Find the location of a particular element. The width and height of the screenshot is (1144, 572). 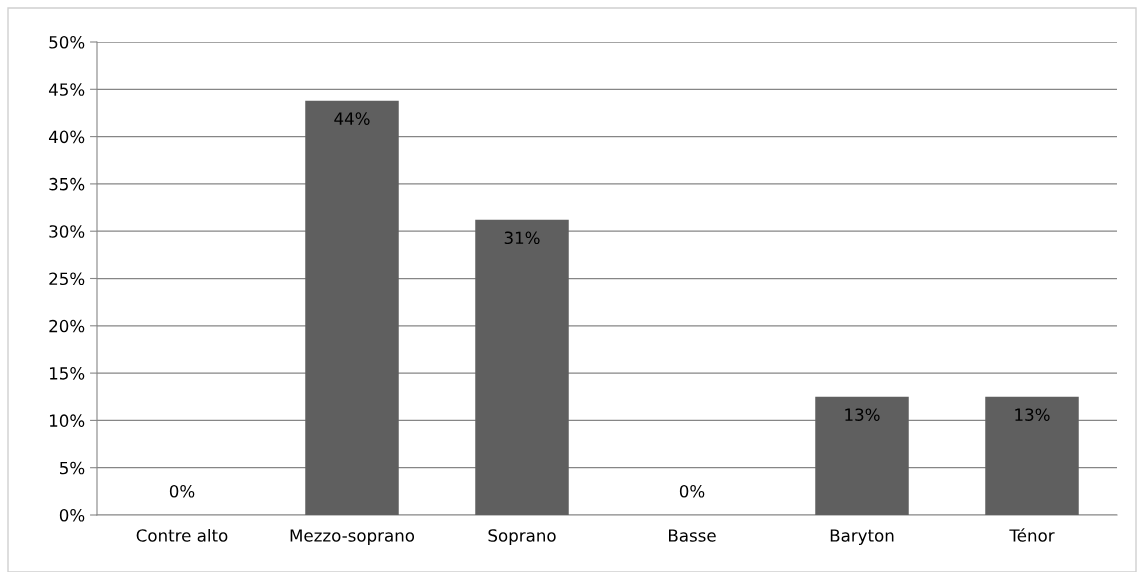

data-label: 31% is located at coordinates (522, 238).